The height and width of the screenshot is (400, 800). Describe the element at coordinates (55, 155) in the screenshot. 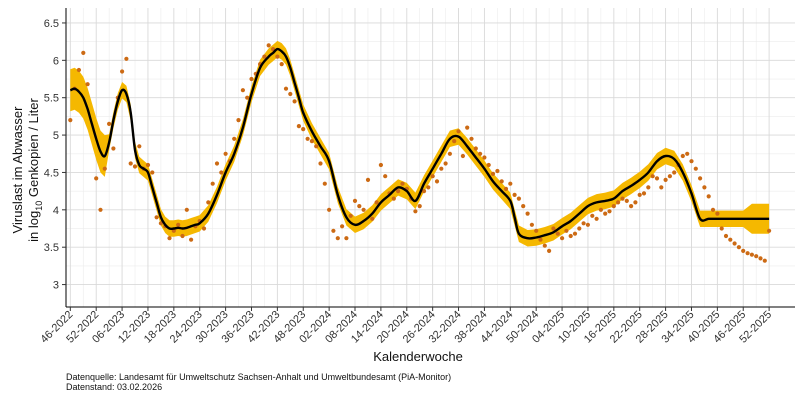

I see `y-axis-ticks: 3 3.5 4 4.5 5 5.5 6 6.5` at that location.